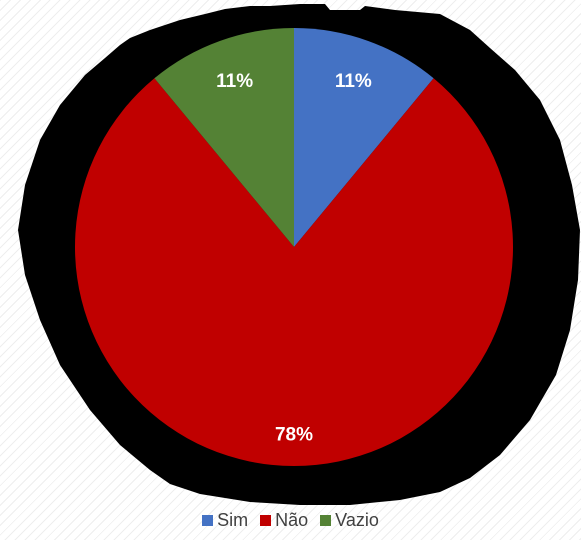 The height and width of the screenshot is (540, 581). What do you see at coordinates (233, 520) in the screenshot?
I see `legend-label-sim: Sim` at bounding box center [233, 520].